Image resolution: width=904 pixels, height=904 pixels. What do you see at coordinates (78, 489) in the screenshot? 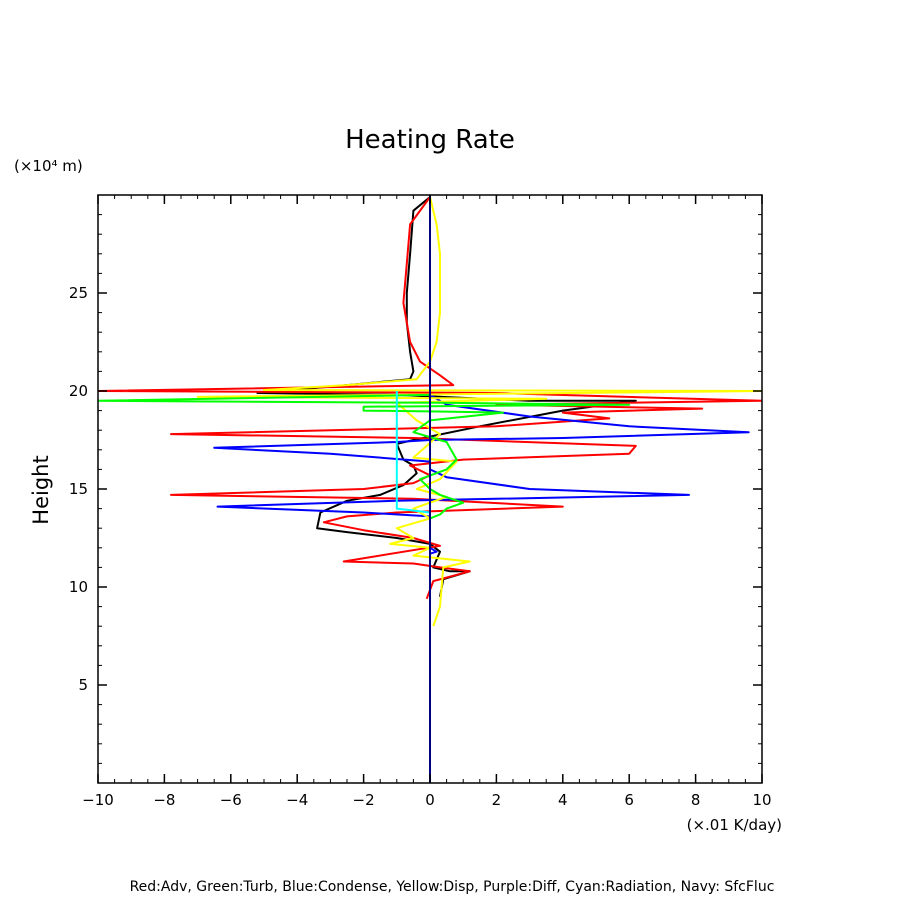
I see `y-tick-label: 15` at bounding box center [78, 489].